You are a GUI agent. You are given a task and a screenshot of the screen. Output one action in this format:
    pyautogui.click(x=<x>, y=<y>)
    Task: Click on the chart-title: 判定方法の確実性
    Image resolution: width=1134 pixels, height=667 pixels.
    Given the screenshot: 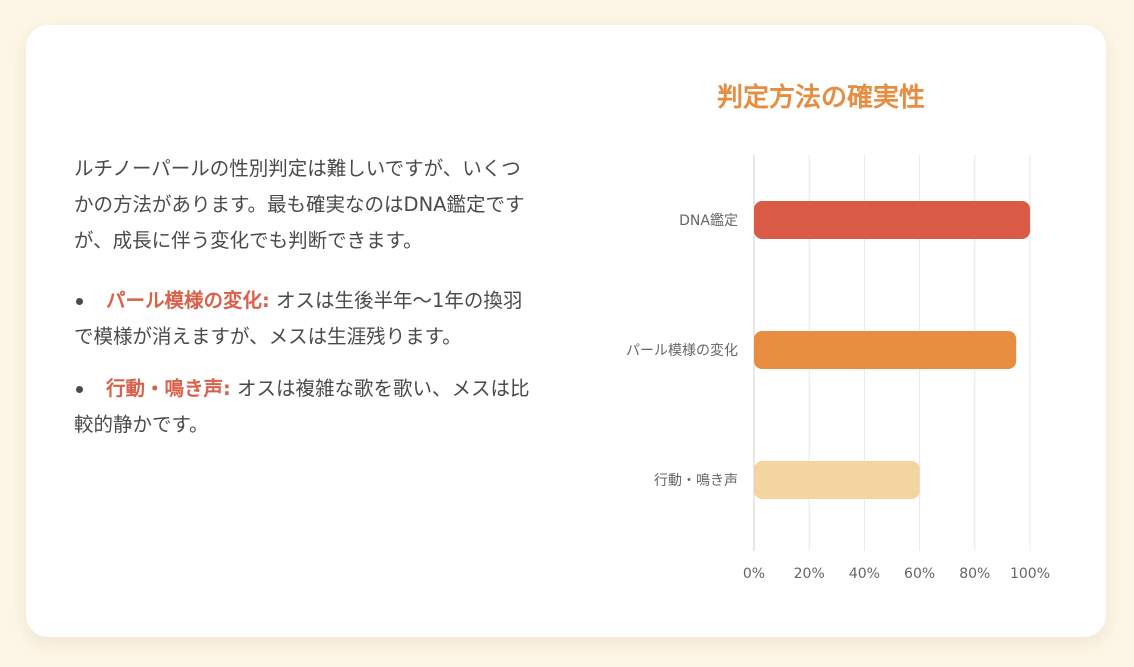 What is the action you would take?
    pyautogui.click(x=820, y=98)
    